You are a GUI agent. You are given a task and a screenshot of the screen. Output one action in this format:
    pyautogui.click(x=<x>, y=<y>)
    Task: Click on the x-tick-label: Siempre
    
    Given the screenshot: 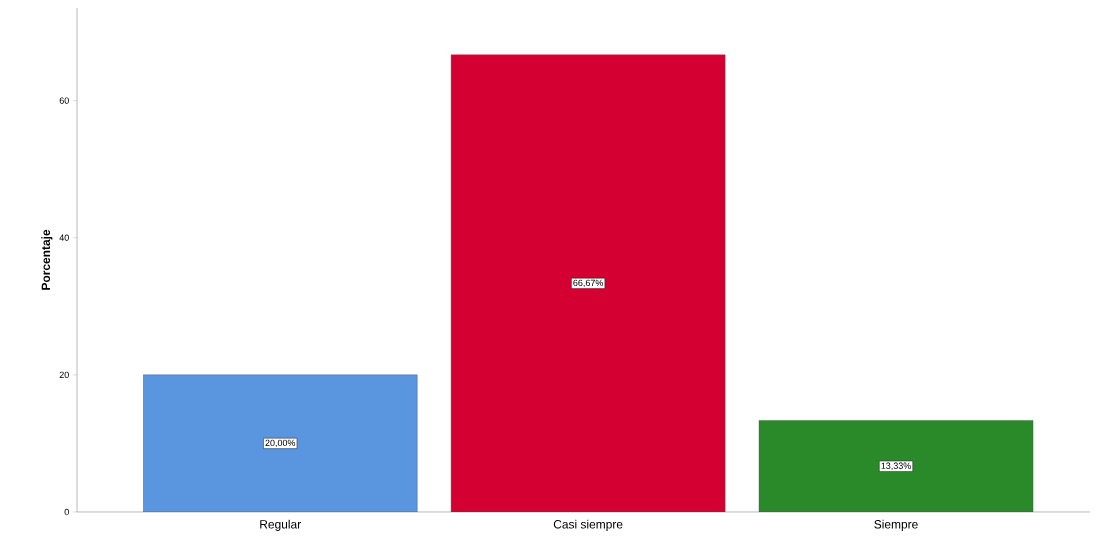 What is the action you would take?
    pyautogui.click(x=896, y=525)
    